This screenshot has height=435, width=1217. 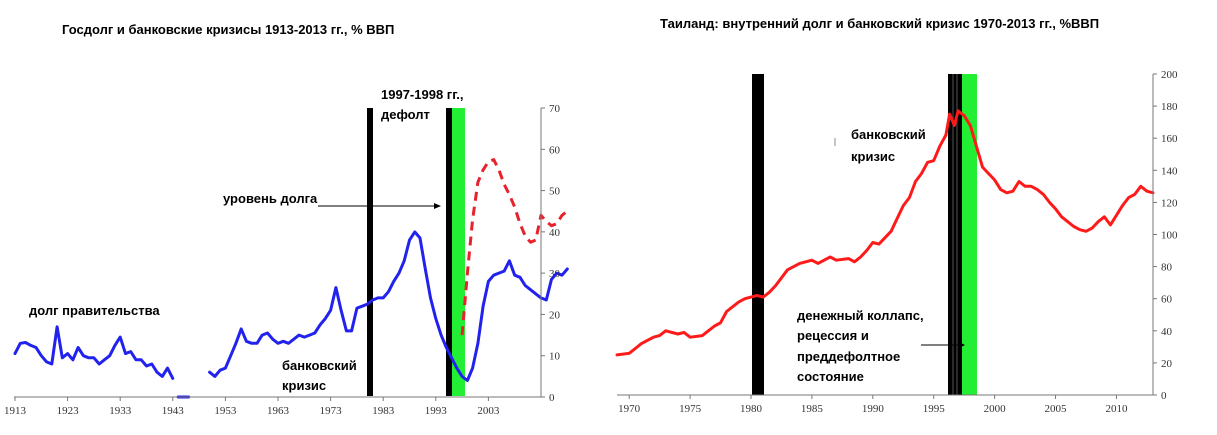 I want to click on x-axis: 1913 1923 1933 1943 1953 1963 1973 1983 1993 2003, so click(x=272, y=406).